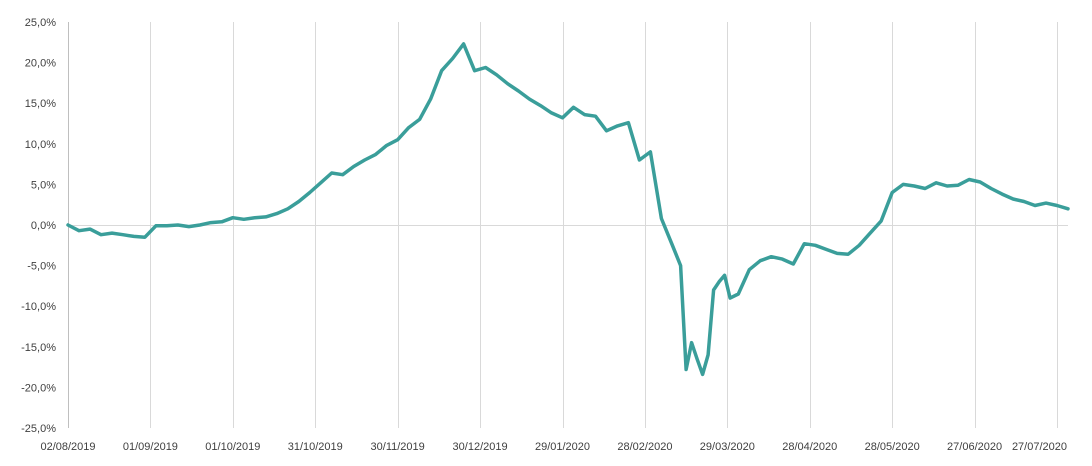  I want to click on y-tick-label: 25,0%, so click(40, 23).